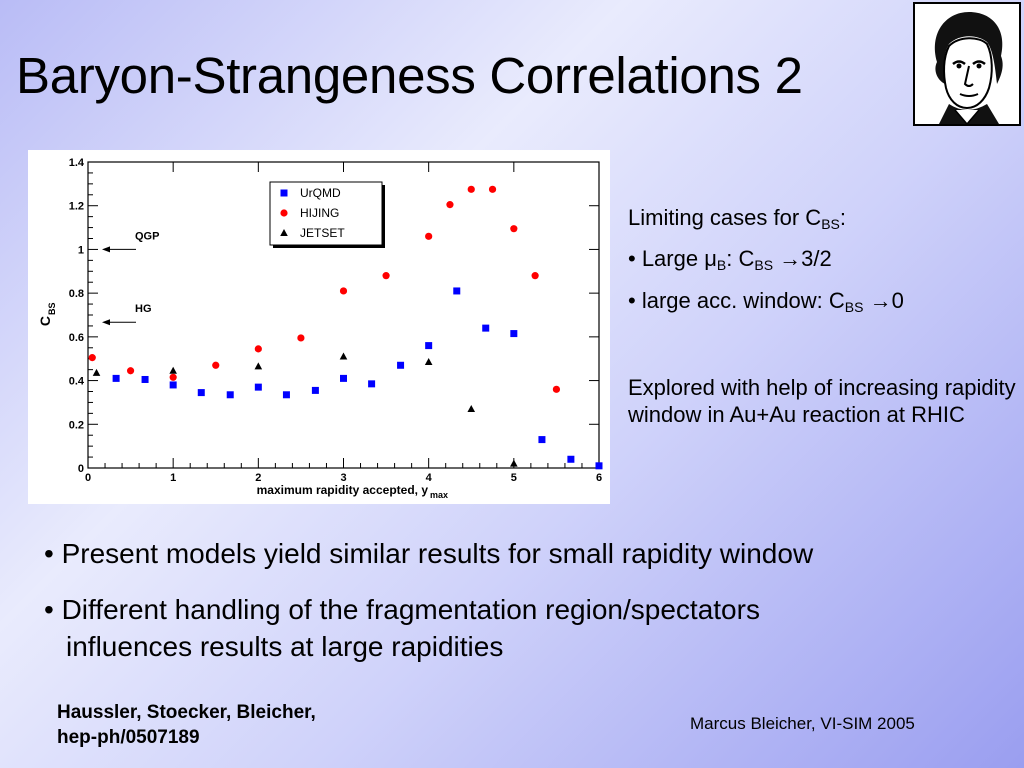  Describe the element at coordinates (173, 478) in the screenshot. I see `x-tick-label: 1` at that location.